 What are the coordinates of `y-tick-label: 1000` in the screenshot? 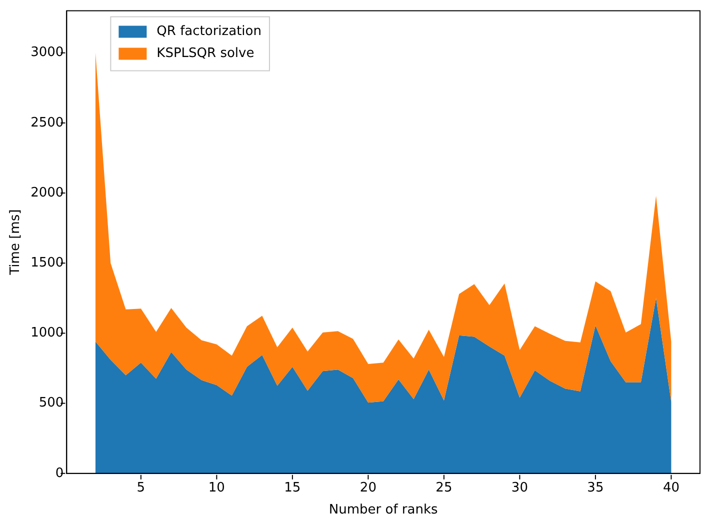 It's located at (47, 333).